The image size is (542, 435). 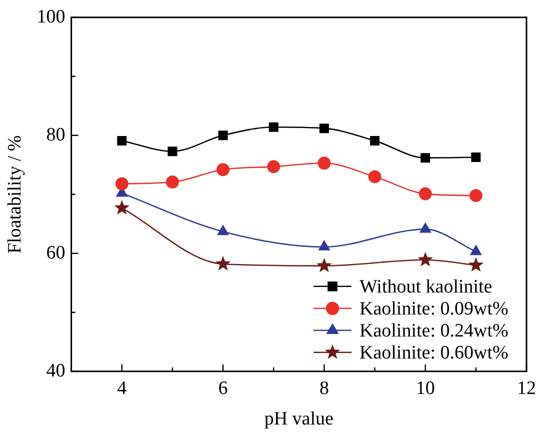 What do you see at coordinates (426, 287) in the screenshot?
I see `legend-label: Without kaolinite` at bounding box center [426, 287].